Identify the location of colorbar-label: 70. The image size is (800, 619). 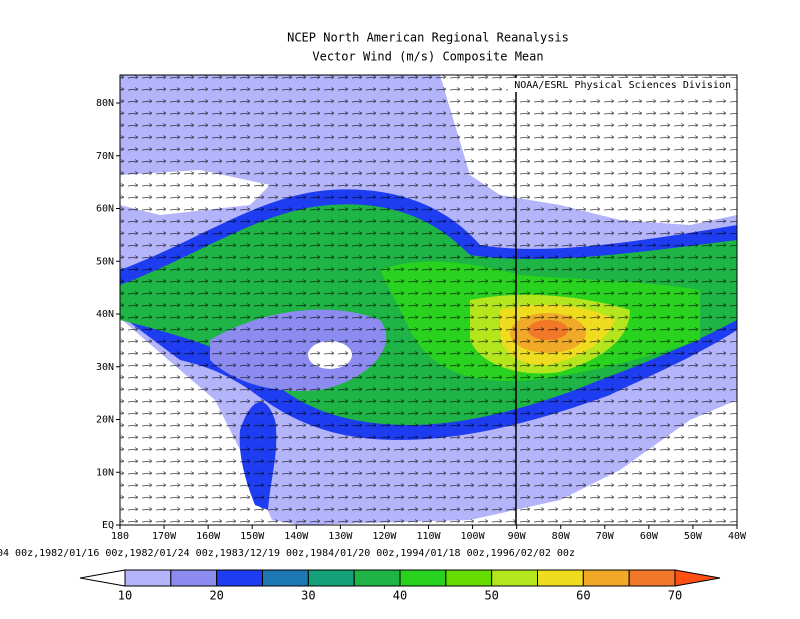
(675, 596).